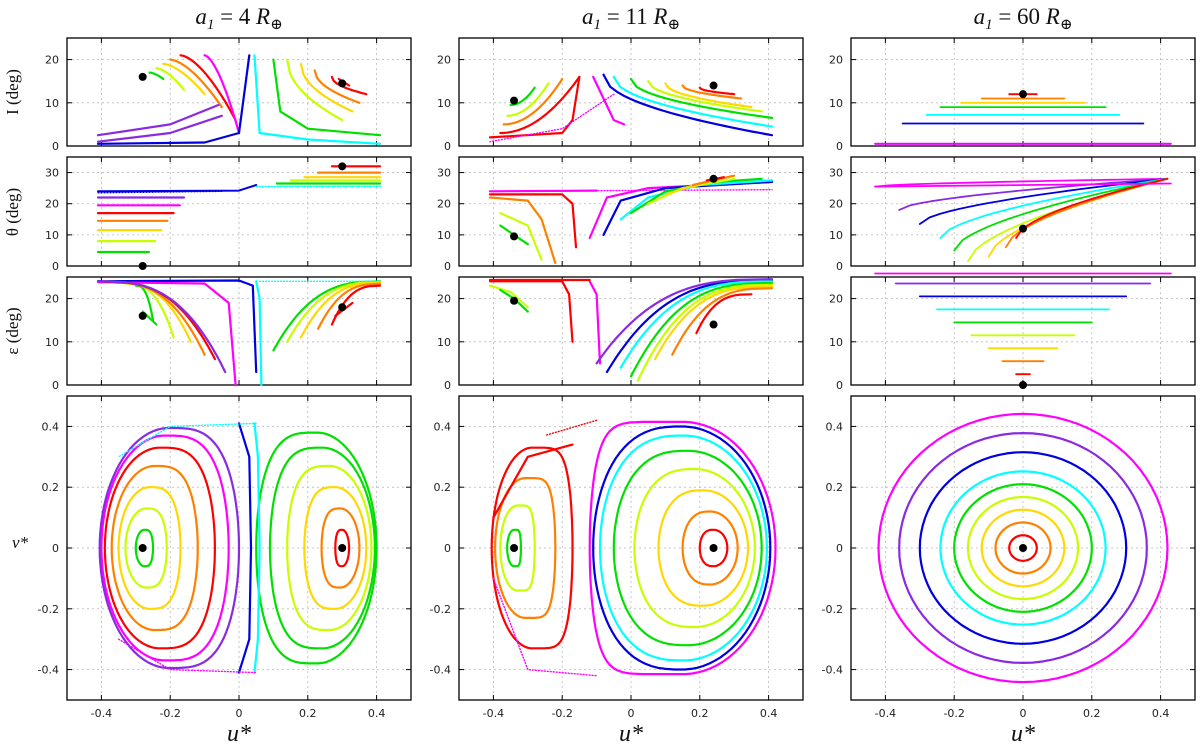  I want to click on dotted-trajectory, so click(187, 440).